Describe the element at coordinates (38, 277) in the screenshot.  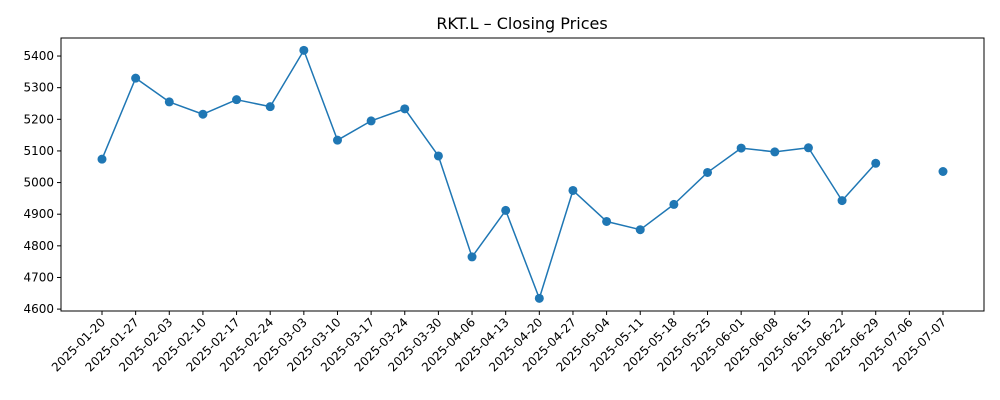
I see `y-tick-label: 4700` at that location.